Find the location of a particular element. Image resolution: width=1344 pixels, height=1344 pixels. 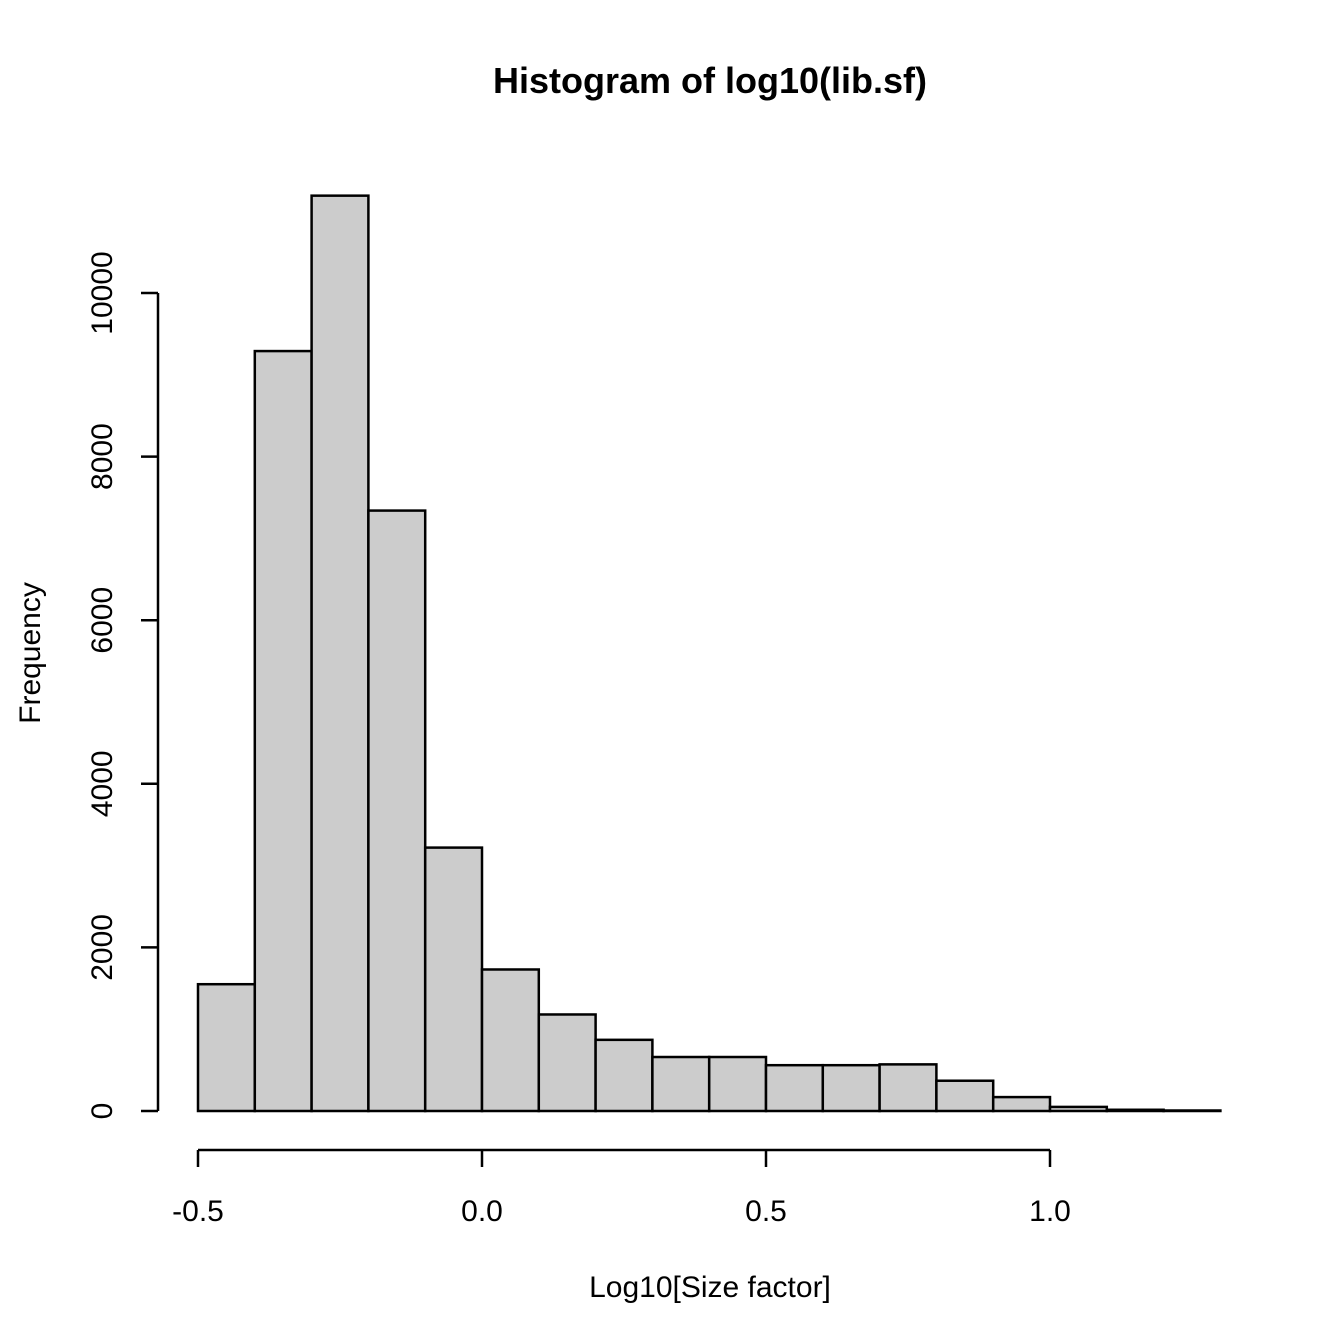

x-tick-label: -0.5 is located at coordinates (198, 1211).